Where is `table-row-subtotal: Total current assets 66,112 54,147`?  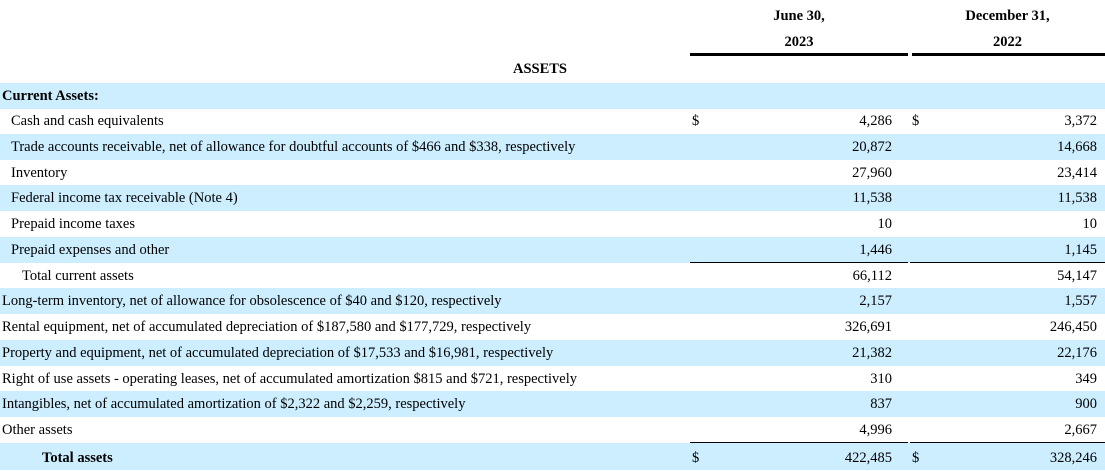 table-row-subtotal: Total current assets 66,112 54,147 is located at coordinates (552, 276).